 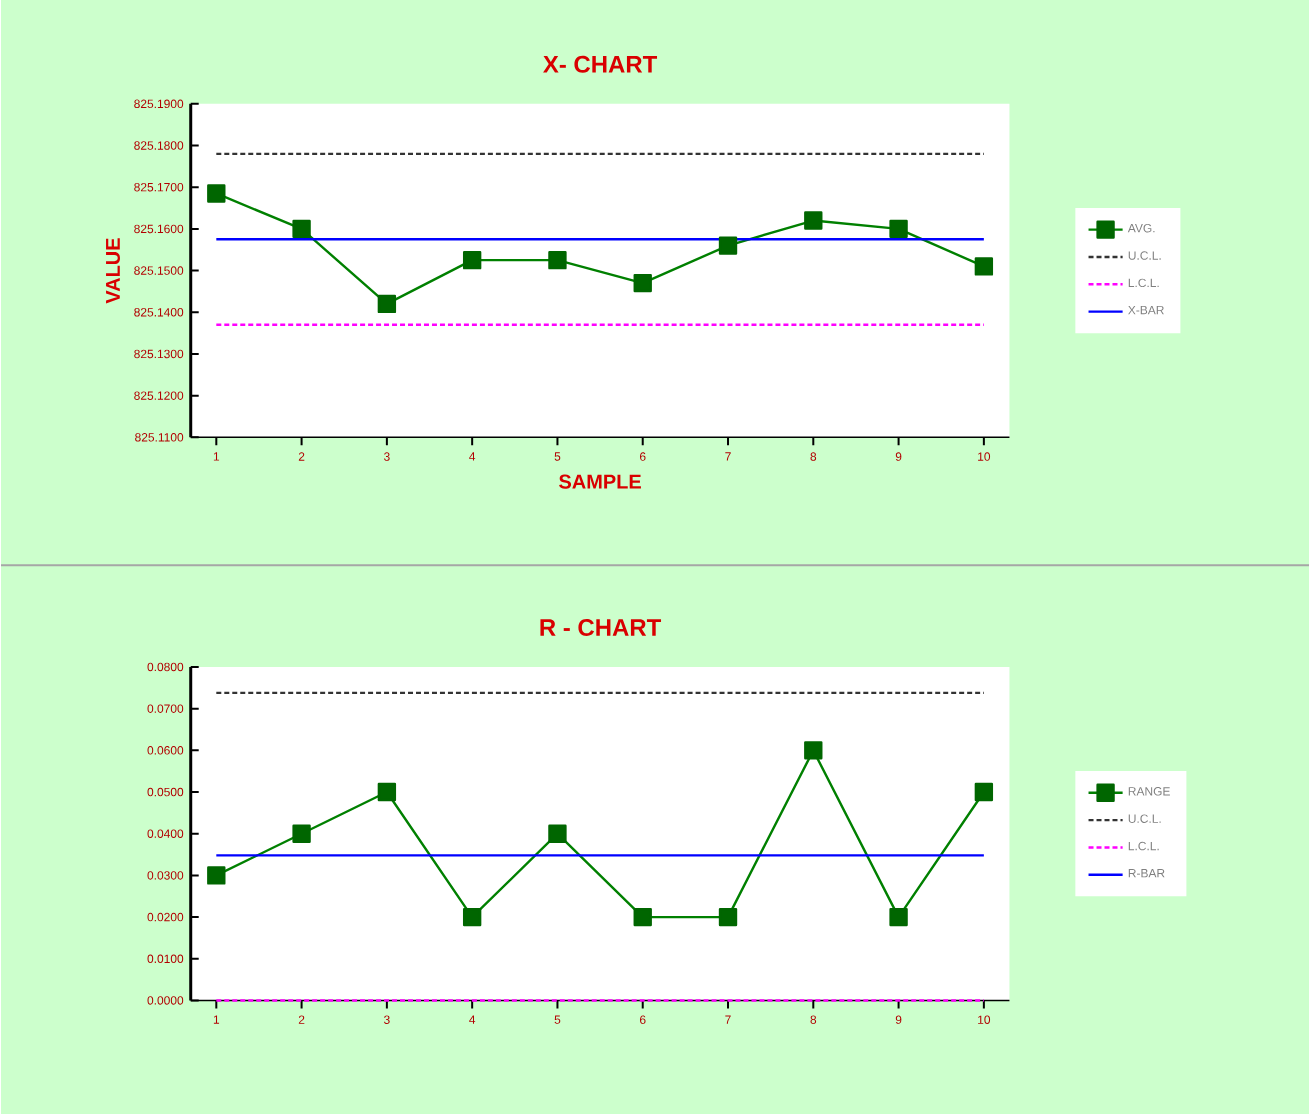 What do you see at coordinates (601, 627) in the screenshot?
I see `chart-title: R - CHART` at bounding box center [601, 627].